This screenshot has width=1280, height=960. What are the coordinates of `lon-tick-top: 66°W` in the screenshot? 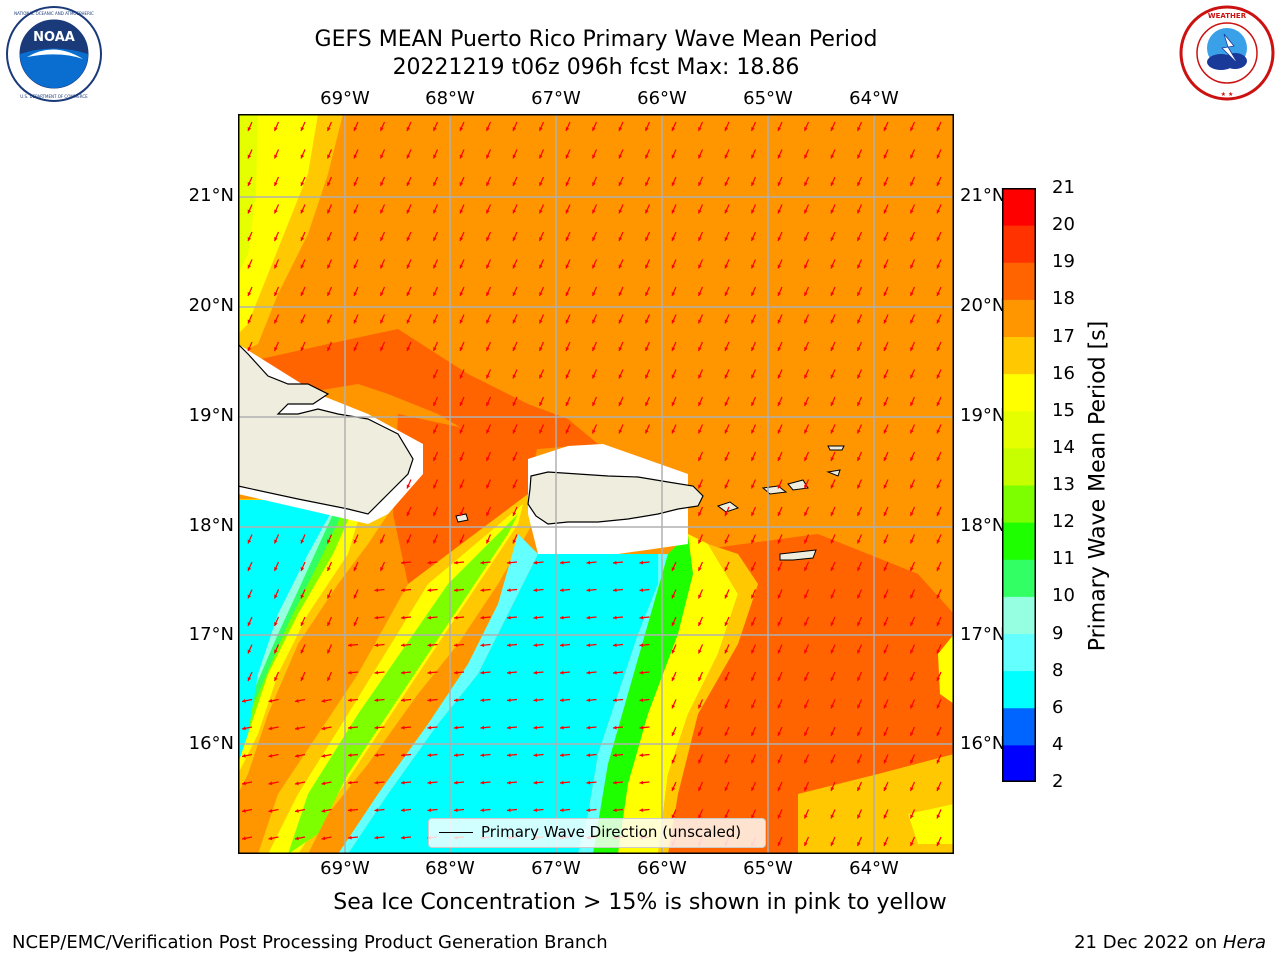 It's located at (662, 98).